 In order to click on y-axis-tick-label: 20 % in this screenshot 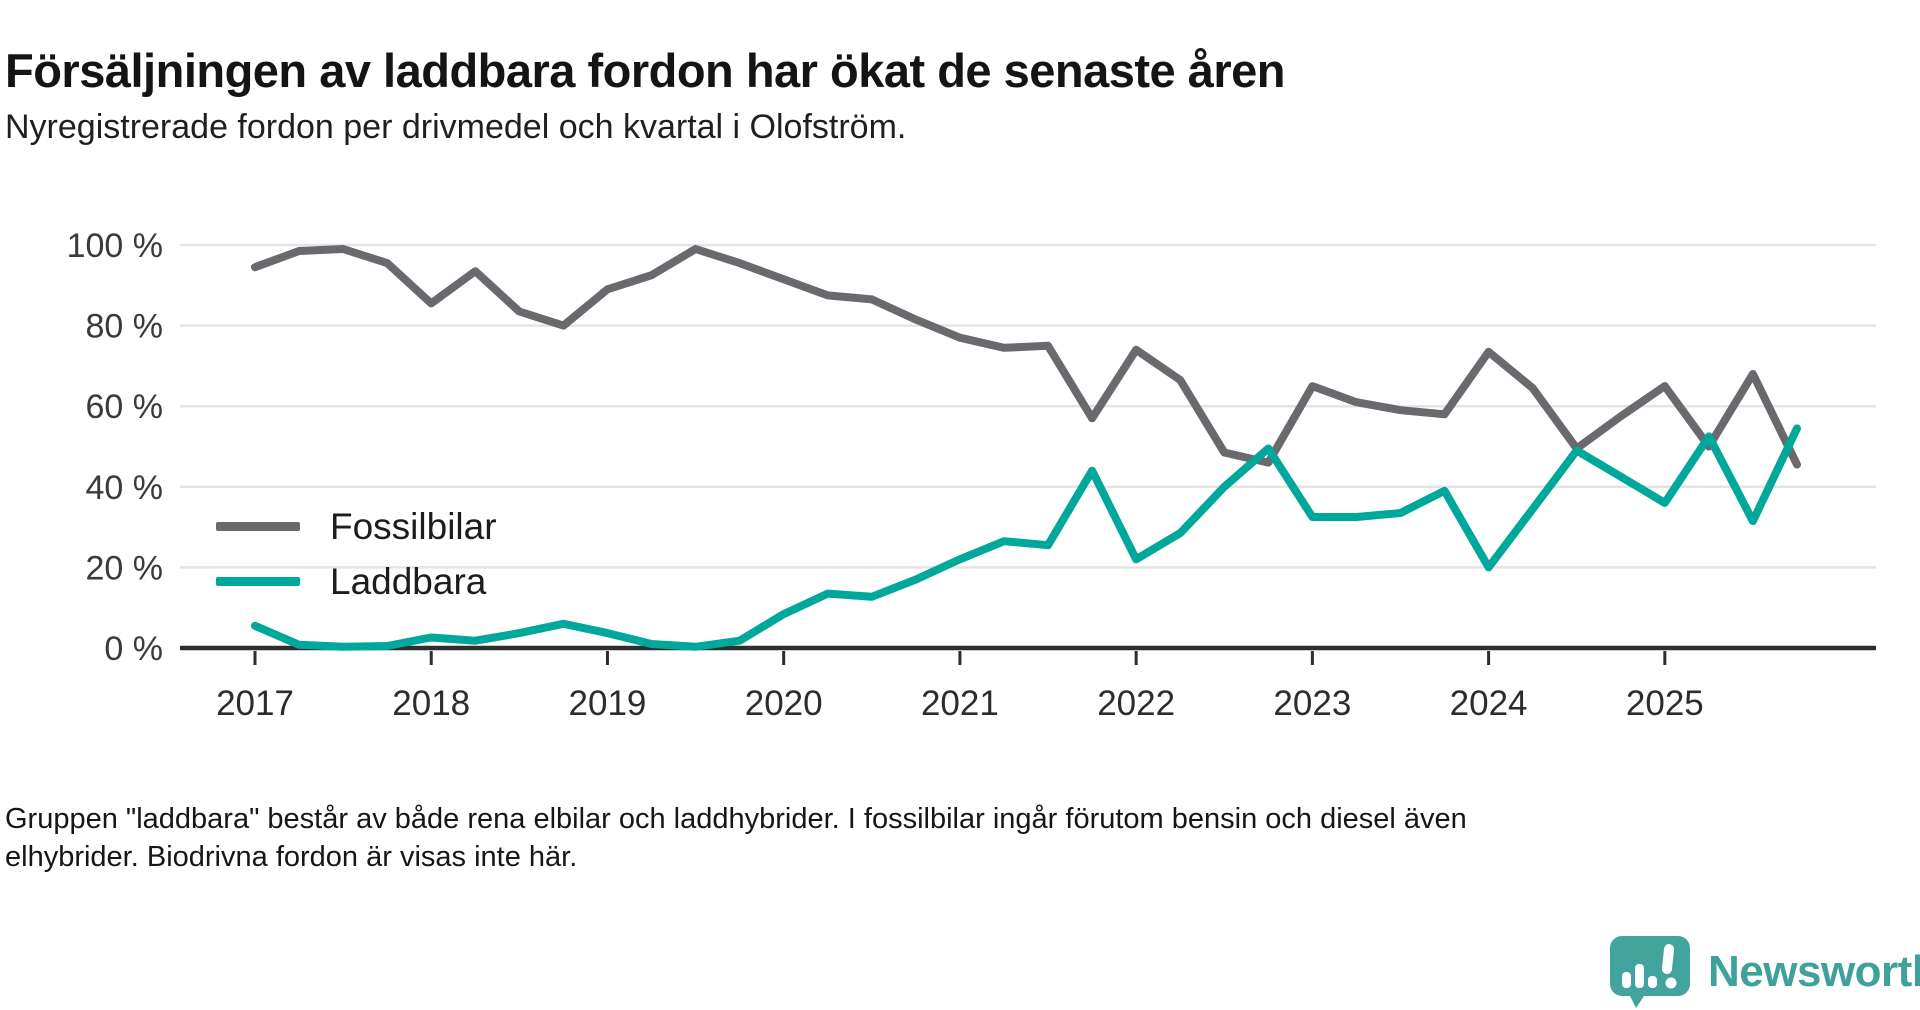, I will do `click(125, 568)`.